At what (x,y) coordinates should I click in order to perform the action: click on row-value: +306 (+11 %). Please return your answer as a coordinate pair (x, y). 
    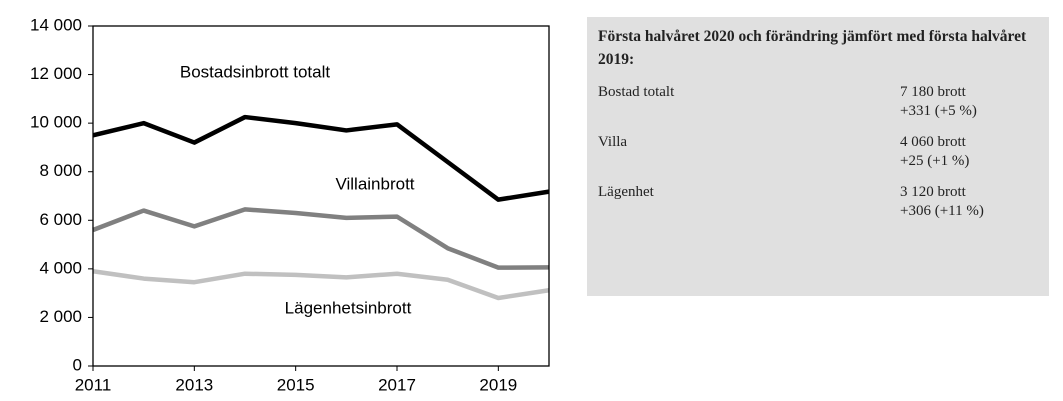
    Looking at the image, I should click on (942, 211).